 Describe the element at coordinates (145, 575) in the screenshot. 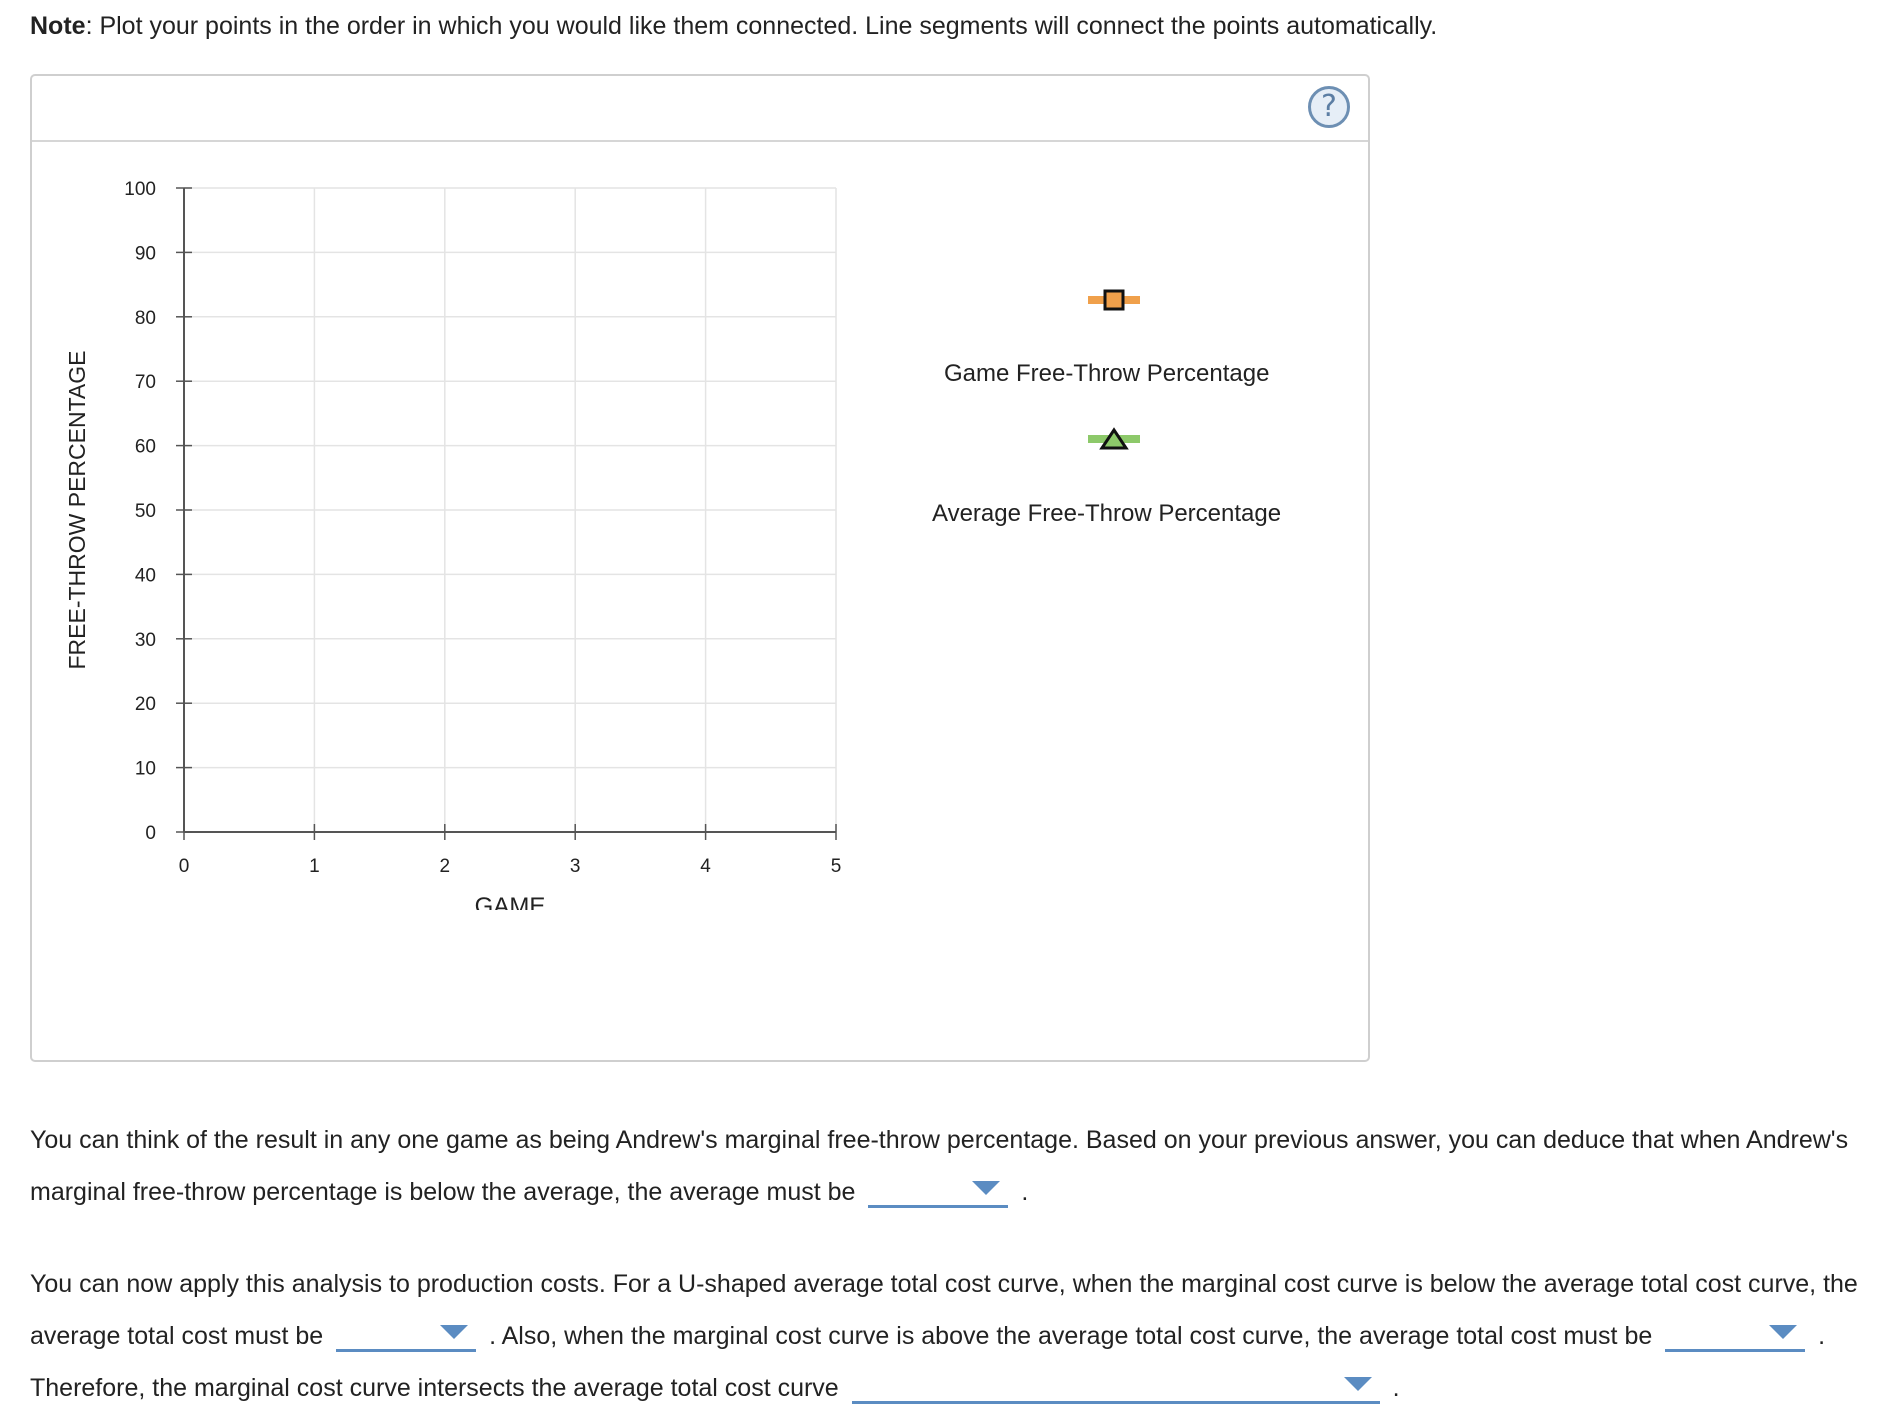

I see `y-tick-label: 40` at that location.